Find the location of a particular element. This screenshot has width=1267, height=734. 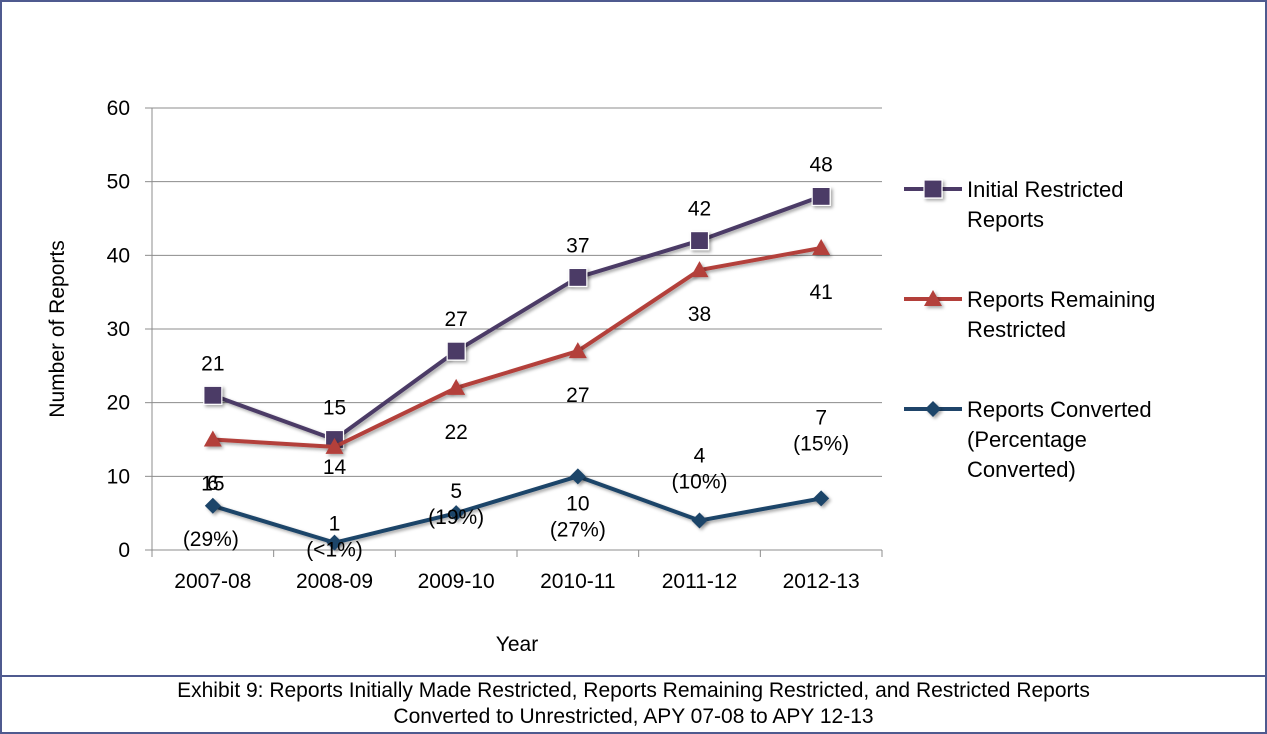

legend-label: Converted) is located at coordinates (1021, 469).